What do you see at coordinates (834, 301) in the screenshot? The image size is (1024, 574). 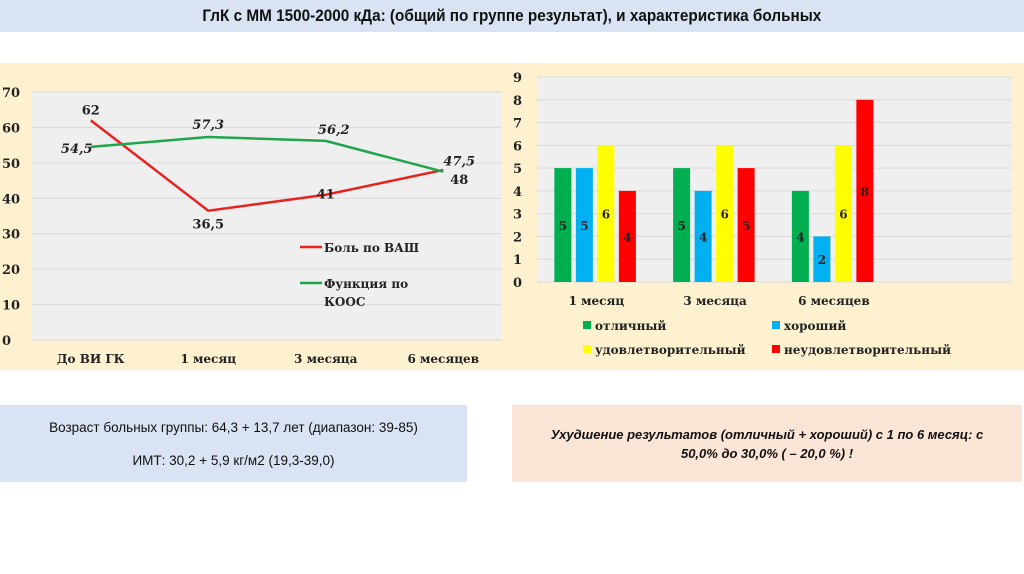 I see `bar-x-tick: 6 месяцев` at bounding box center [834, 301].